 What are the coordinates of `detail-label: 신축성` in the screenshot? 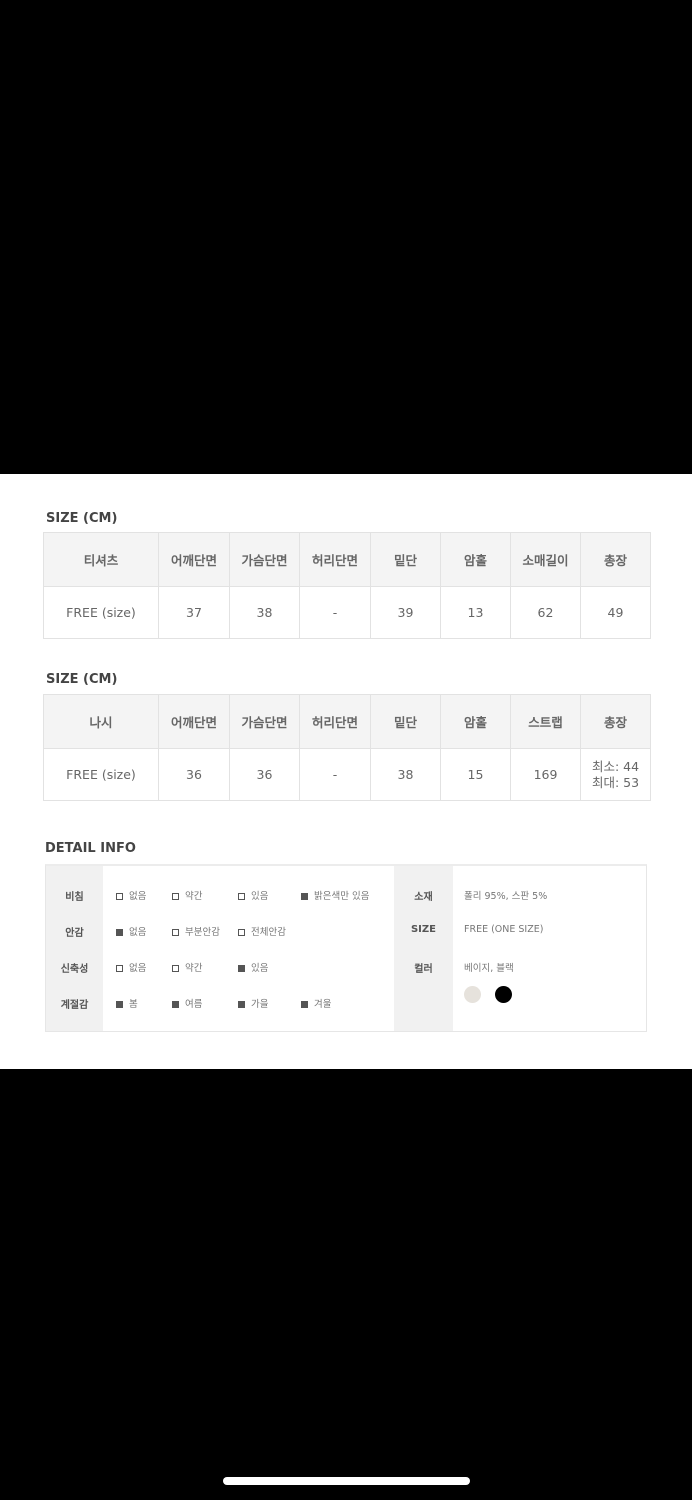 It's located at (74, 969).